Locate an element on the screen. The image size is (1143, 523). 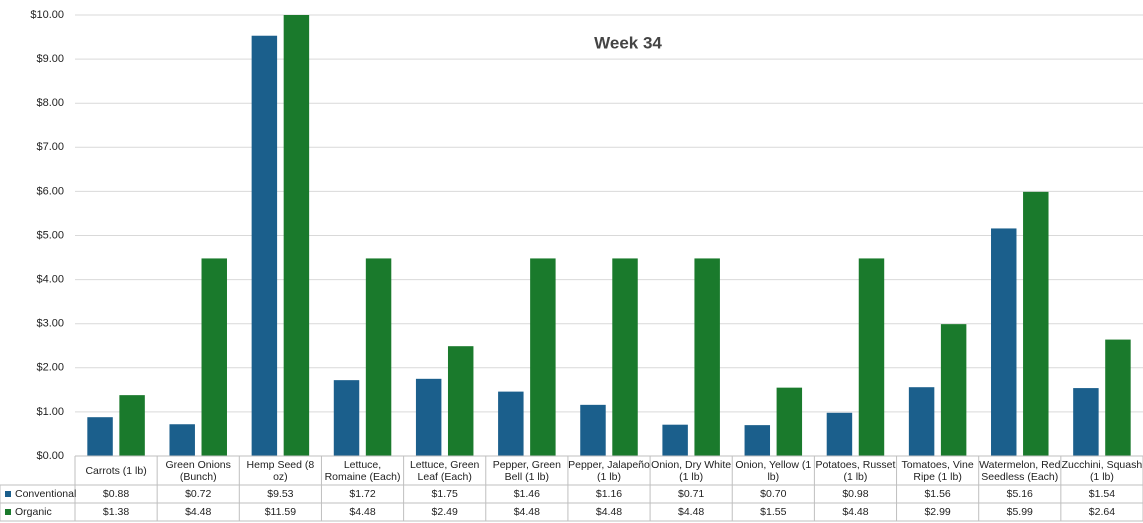
value-label: $1.54 is located at coordinates (1102, 494).